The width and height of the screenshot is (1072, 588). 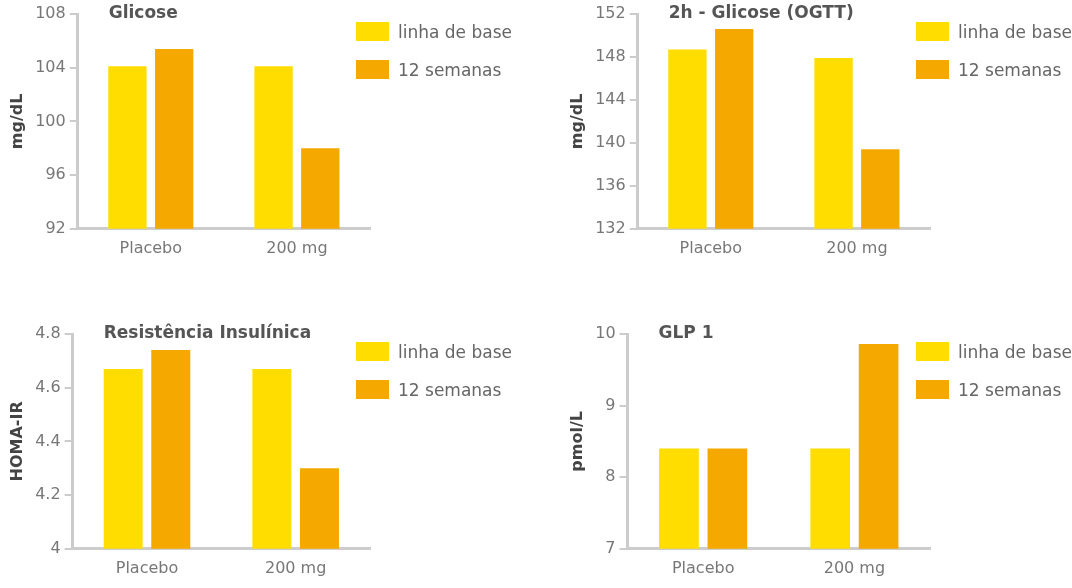 What do you see at coordinates (610, 547) in the screenshot?
I see `y-tick-label: 7` at bounding box center [610, 547].